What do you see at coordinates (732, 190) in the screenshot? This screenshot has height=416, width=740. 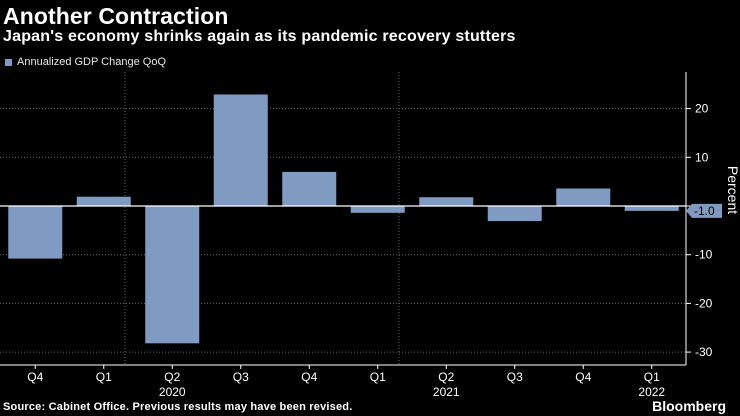 I see `y-axis-title: Percent` at bounding box center [732, 190].